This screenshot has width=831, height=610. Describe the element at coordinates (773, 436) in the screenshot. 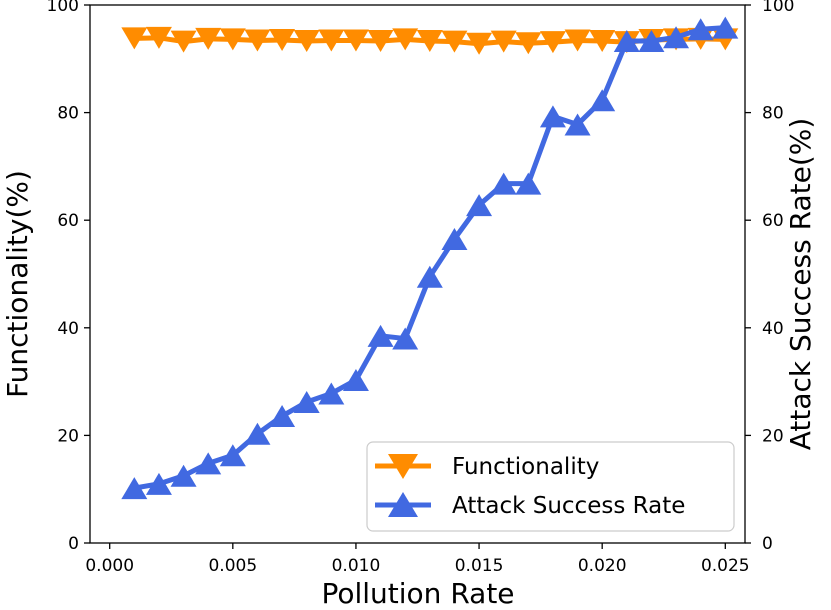

I see `right-y-tick-label: 20` at that location.